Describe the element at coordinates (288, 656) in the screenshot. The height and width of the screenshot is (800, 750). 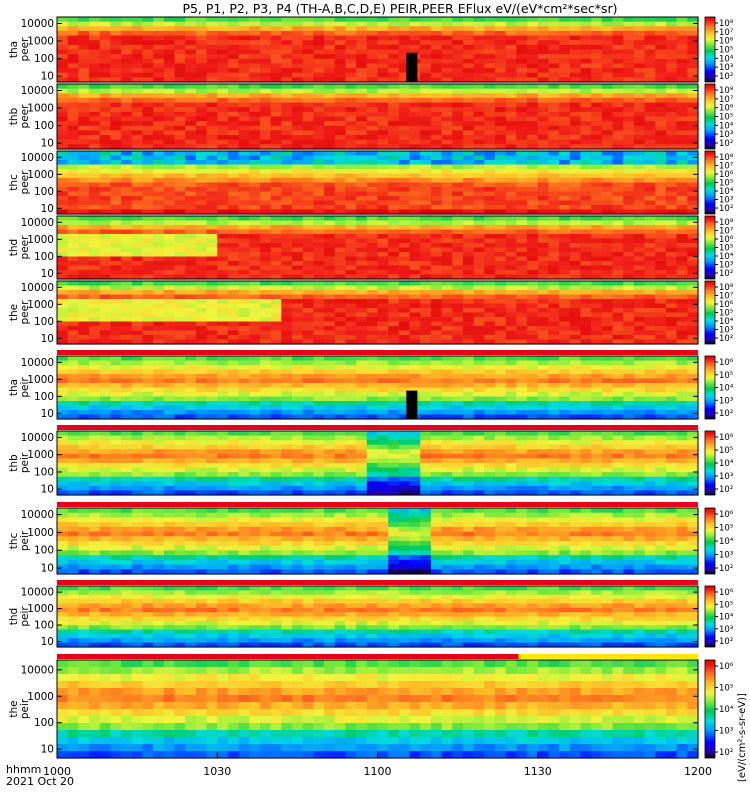
I see `mode-bar` at that location.